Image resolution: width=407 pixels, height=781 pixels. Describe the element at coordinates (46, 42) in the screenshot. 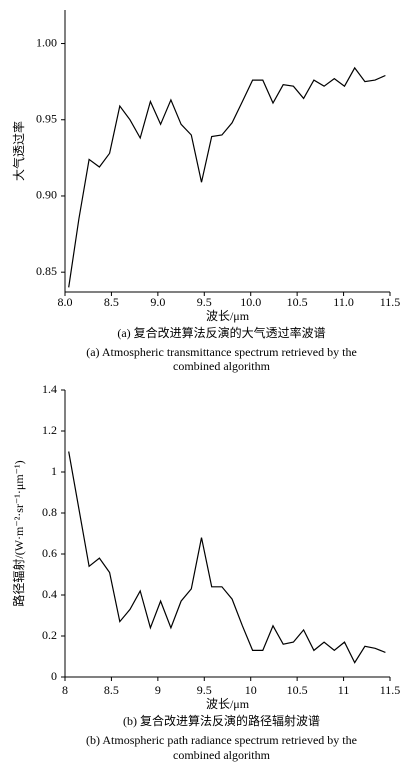

I see `y-tick-label: 1.00` at that location.